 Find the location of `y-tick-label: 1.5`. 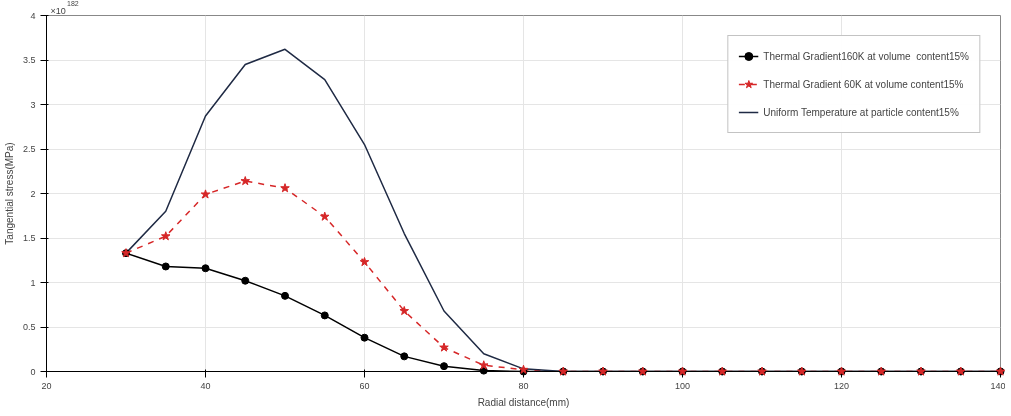

y-tick-label: 1.5 is located at coordinates (29, 238).